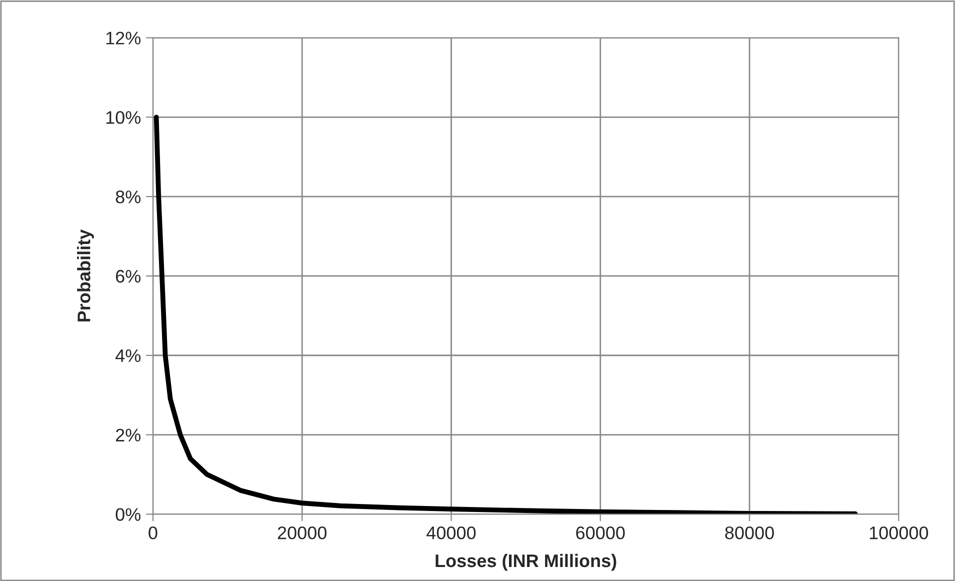 The width and height of the screenshot is (956, 581). Describe the element at coordinates (526, 562) in the screenshot. I see `x-axis-title: Losses (INR Millions)` at that location.